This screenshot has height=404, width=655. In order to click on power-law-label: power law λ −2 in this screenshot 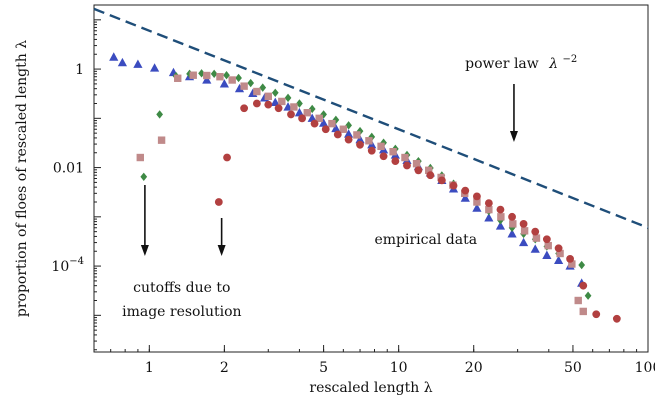, I will do `click(521, 63)`.